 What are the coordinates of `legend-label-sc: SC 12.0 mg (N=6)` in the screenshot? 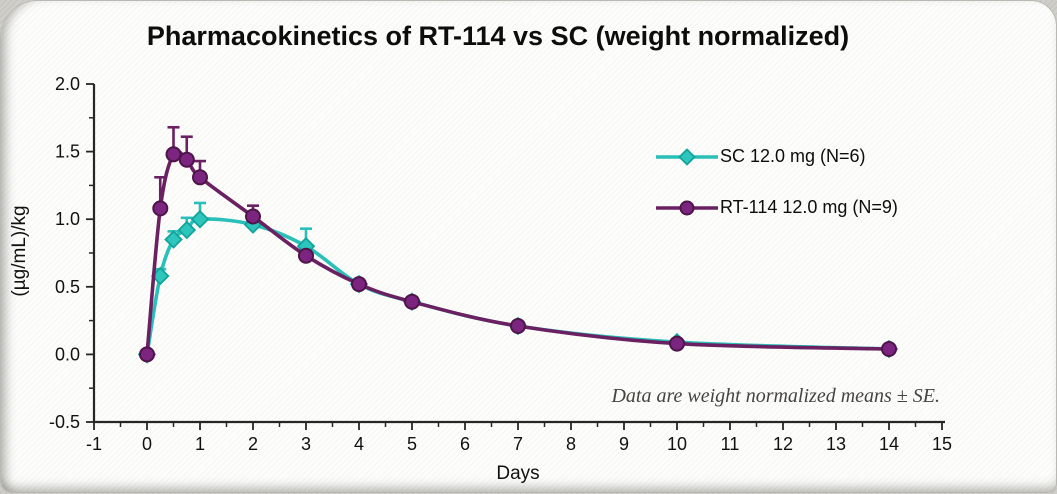 It's located at (793, 156).